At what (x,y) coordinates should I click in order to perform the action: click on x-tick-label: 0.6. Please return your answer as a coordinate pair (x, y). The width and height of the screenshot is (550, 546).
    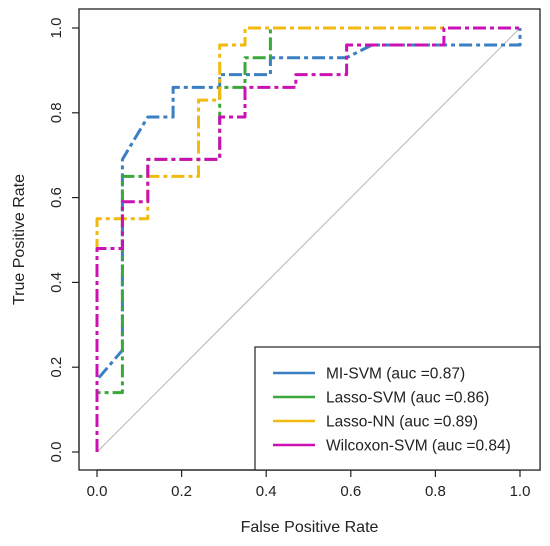
    Looking at the image, I should click on (350, 491).